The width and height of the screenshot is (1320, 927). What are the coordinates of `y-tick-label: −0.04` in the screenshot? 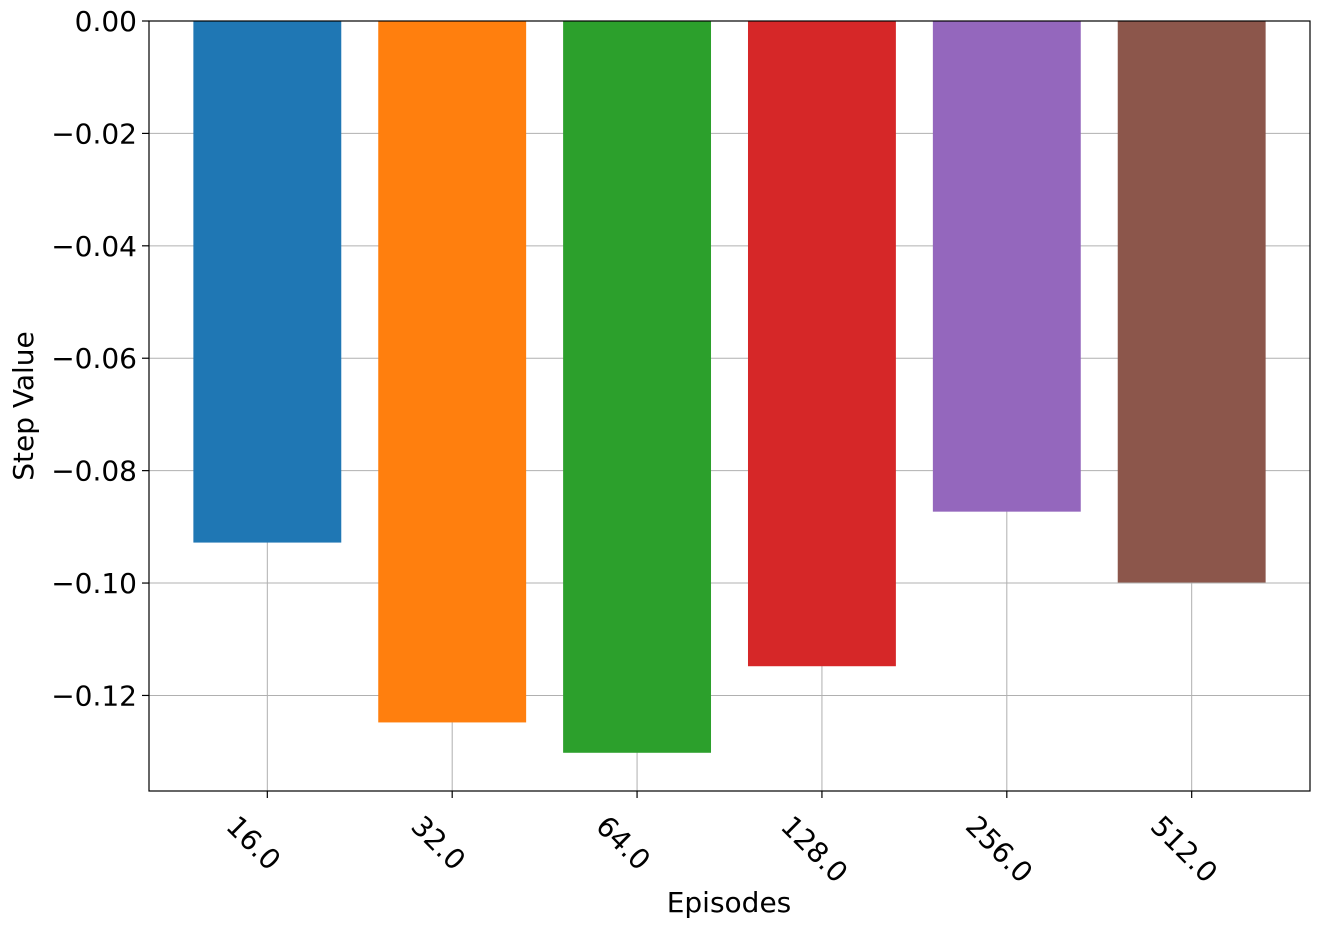 It's located at (94, 246).